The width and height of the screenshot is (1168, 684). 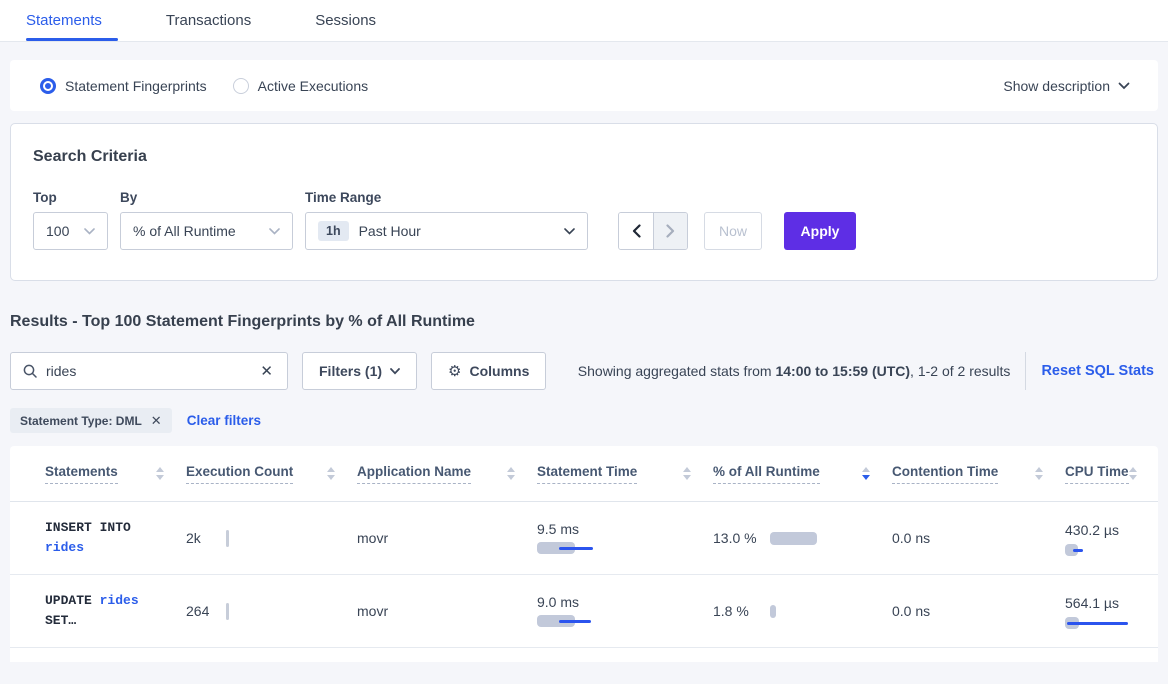 What do you see at coordinates (115, 474) in the screenshot?
I see `column-header-statements: Statements` at bounding box center [115, 474].